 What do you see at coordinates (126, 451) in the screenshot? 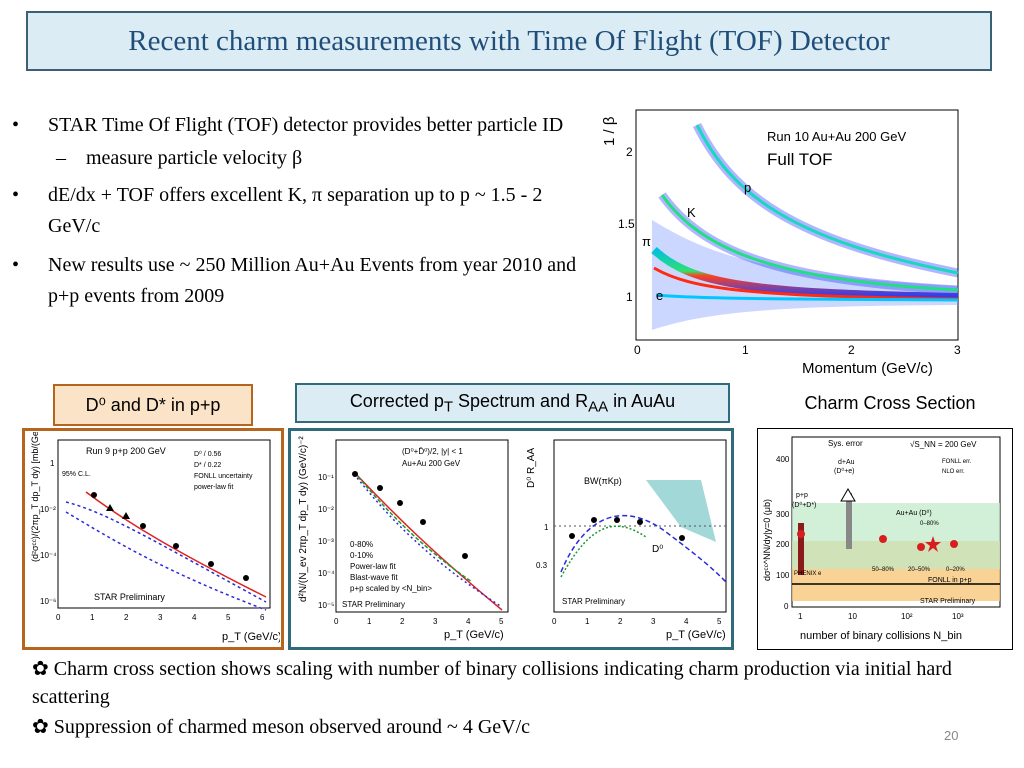
I see `pp-run-label: Run 9 p+p 200 GeV` at bounding box center [126, 451].